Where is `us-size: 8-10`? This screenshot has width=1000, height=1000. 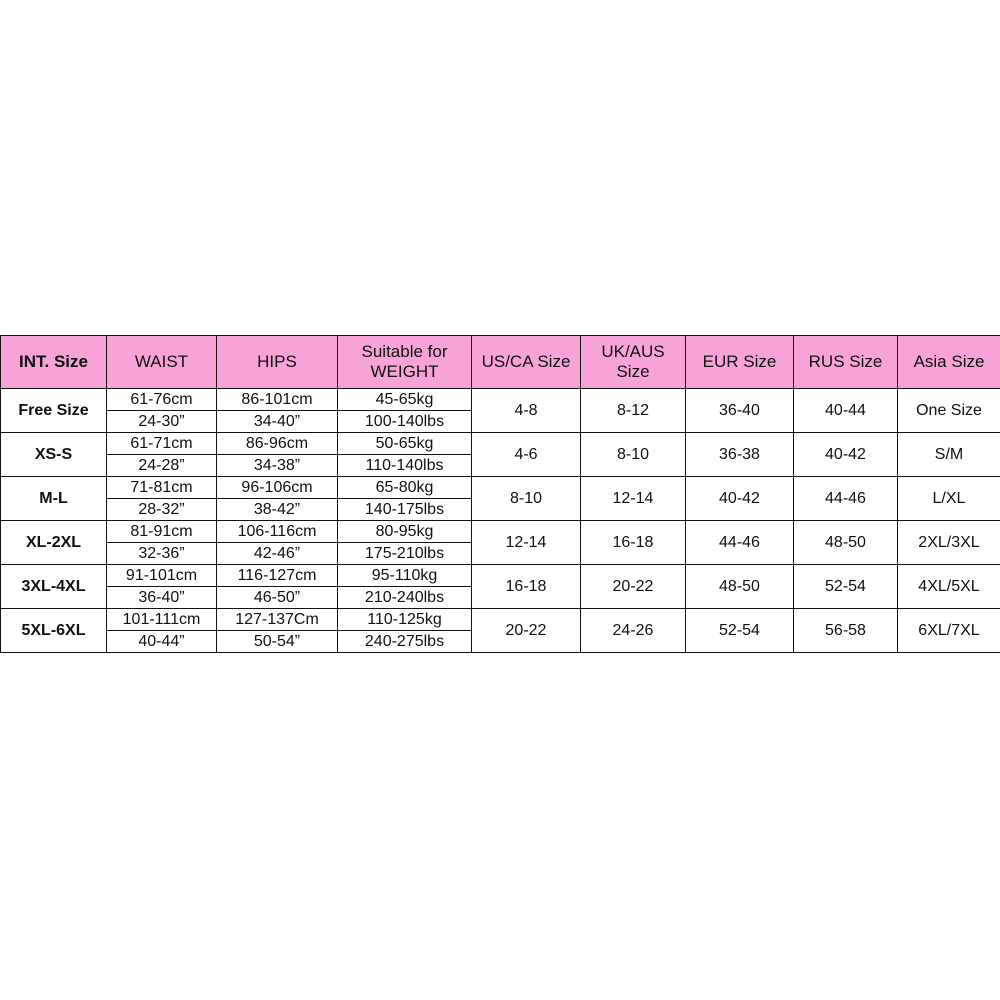 us-size: 8-10 is located at coordinates (526, 498).